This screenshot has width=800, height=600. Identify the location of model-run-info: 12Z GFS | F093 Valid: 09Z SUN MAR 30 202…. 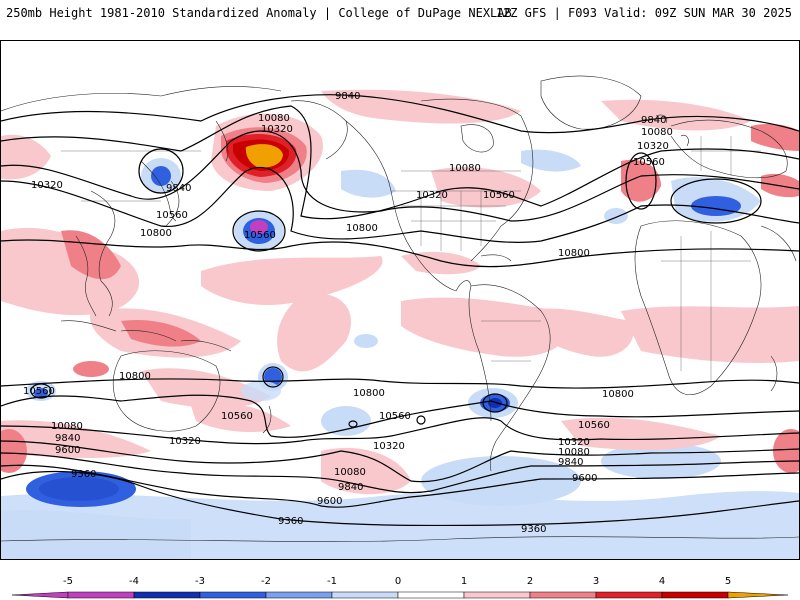
(643, 13).